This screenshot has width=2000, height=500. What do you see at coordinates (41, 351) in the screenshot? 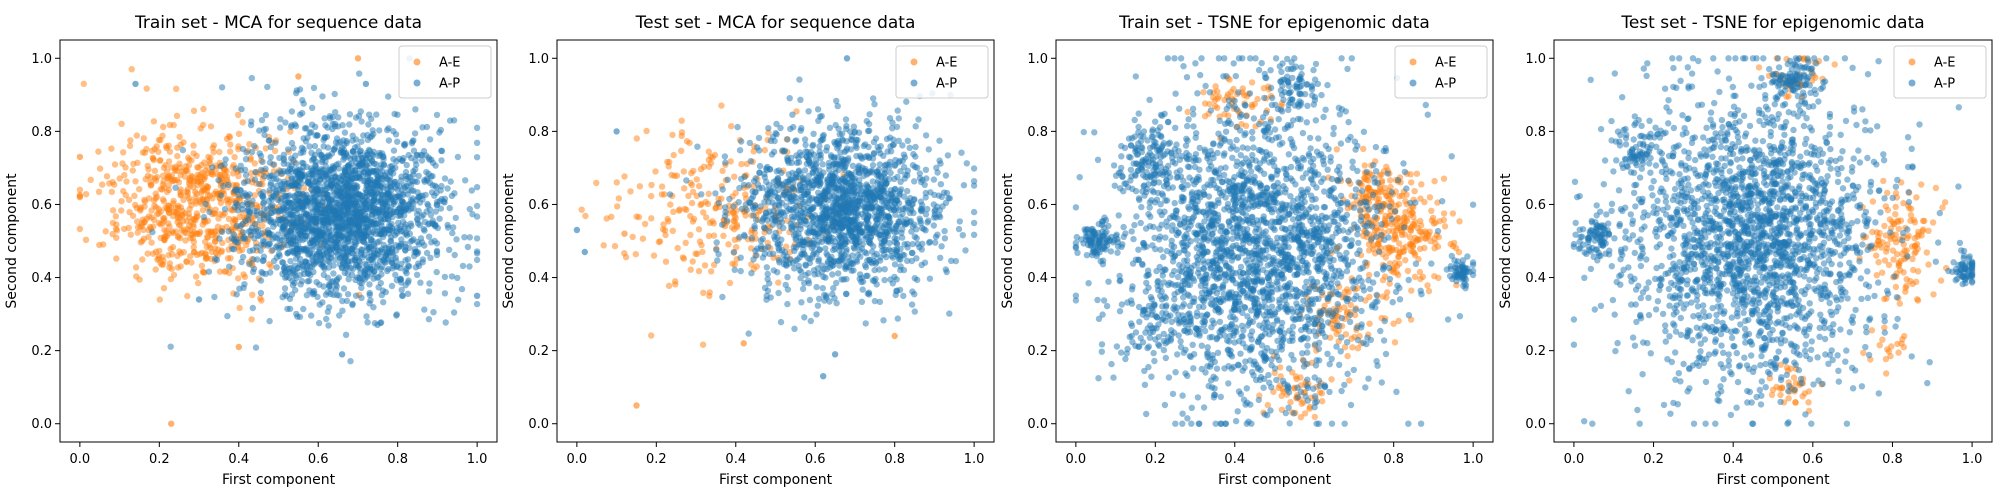
I see `y-tick-label: 0.2` at bounding box center [41, 351].